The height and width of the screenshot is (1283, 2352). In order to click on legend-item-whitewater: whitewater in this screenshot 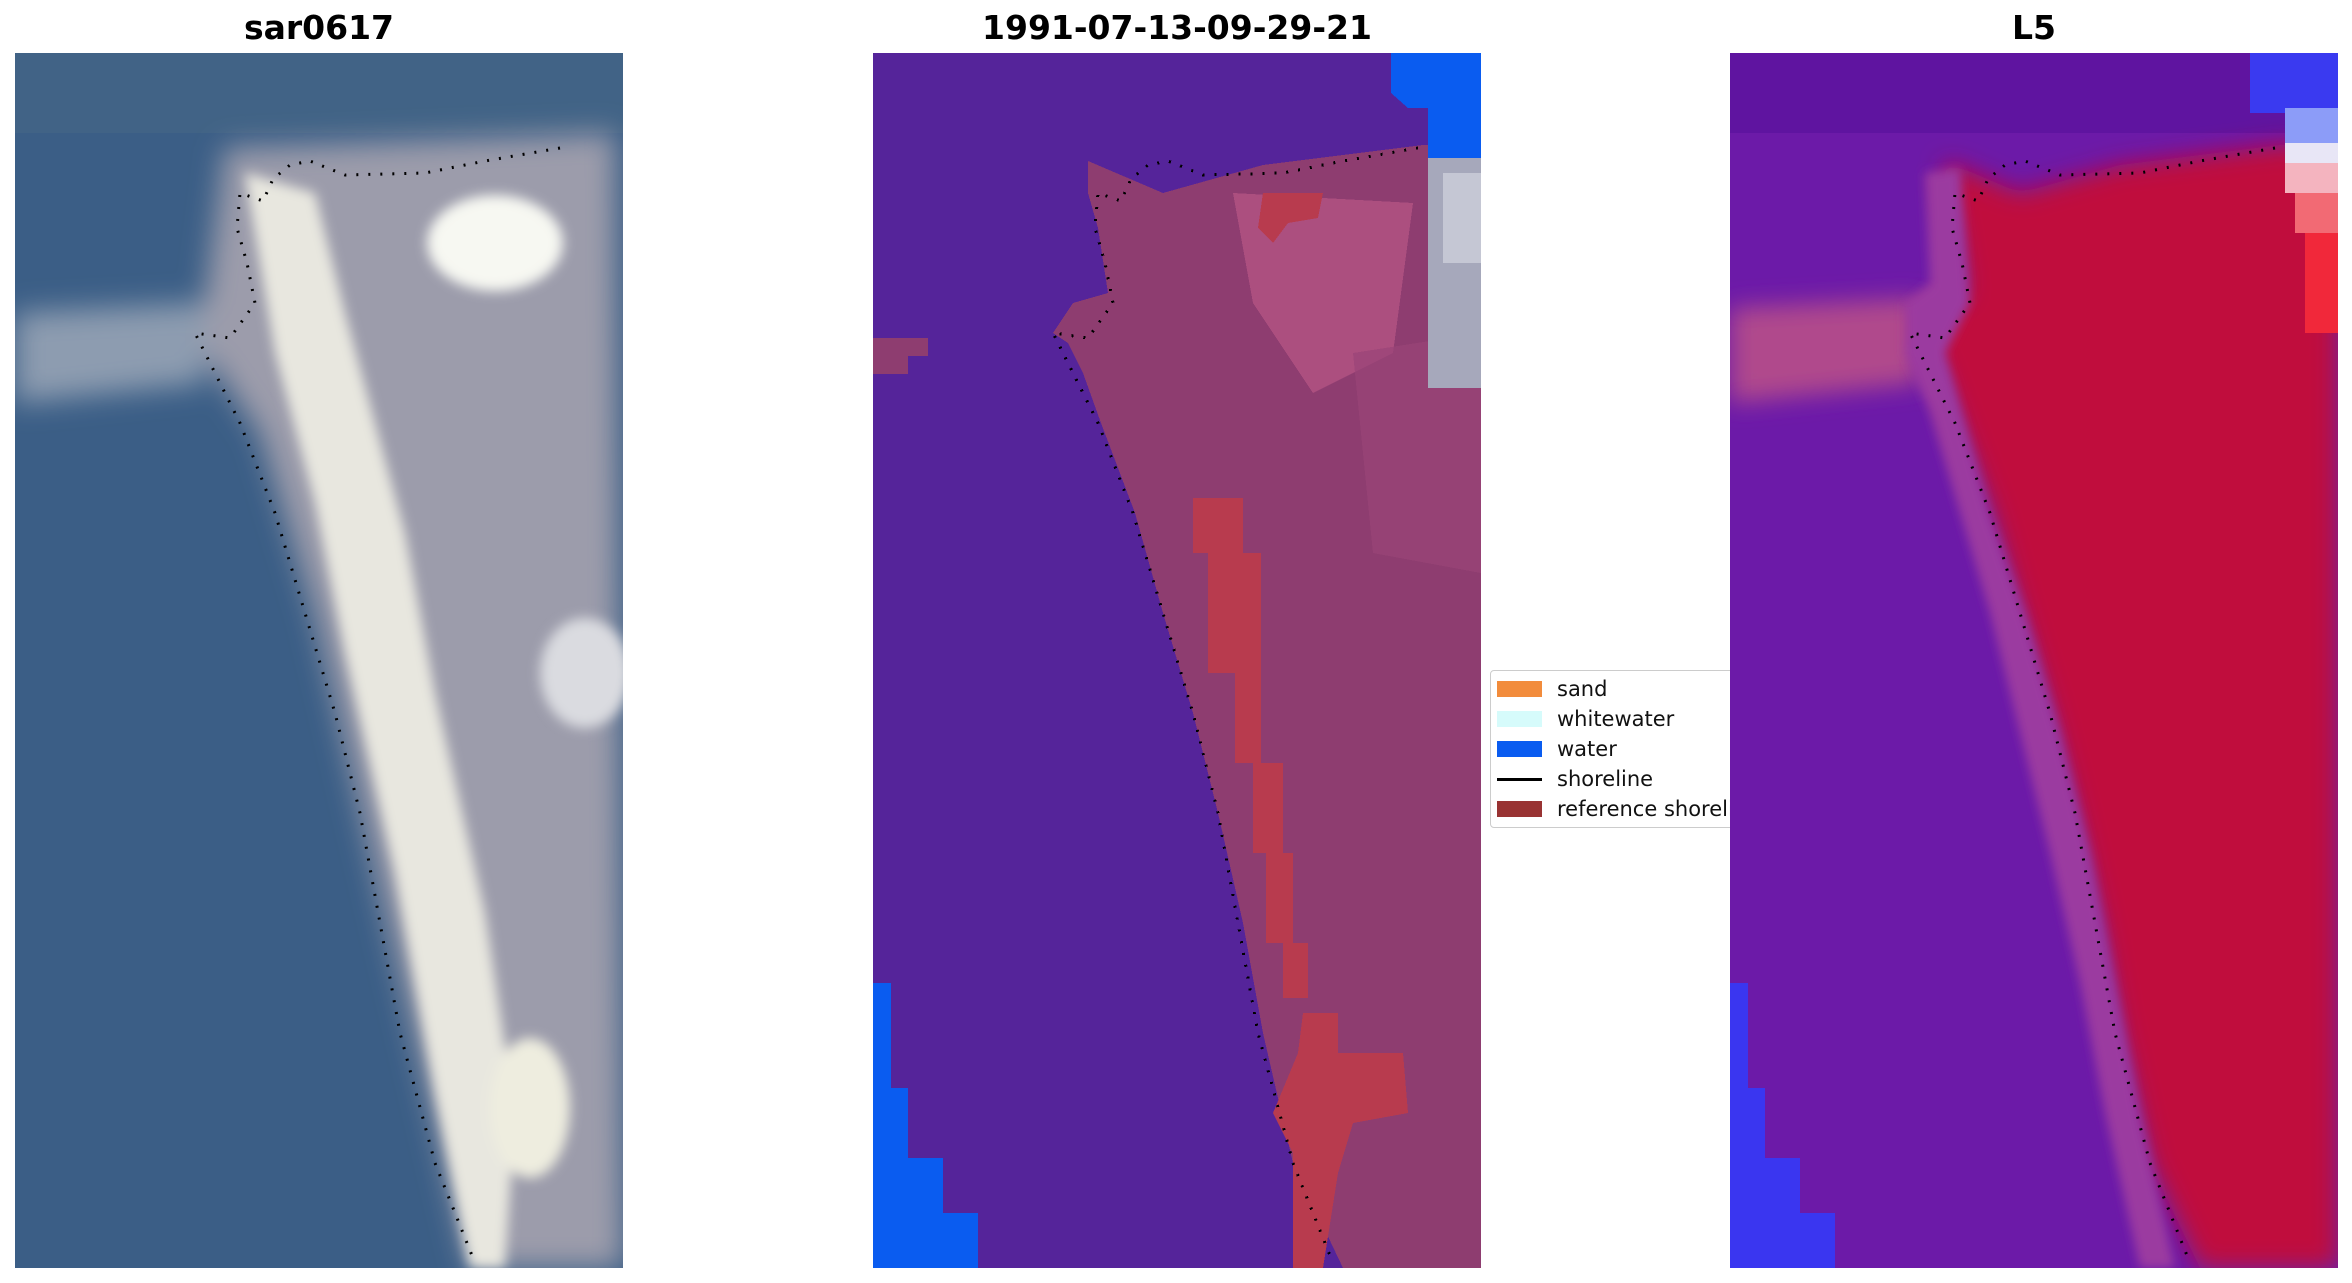, I will do `click(1585, 719)`.